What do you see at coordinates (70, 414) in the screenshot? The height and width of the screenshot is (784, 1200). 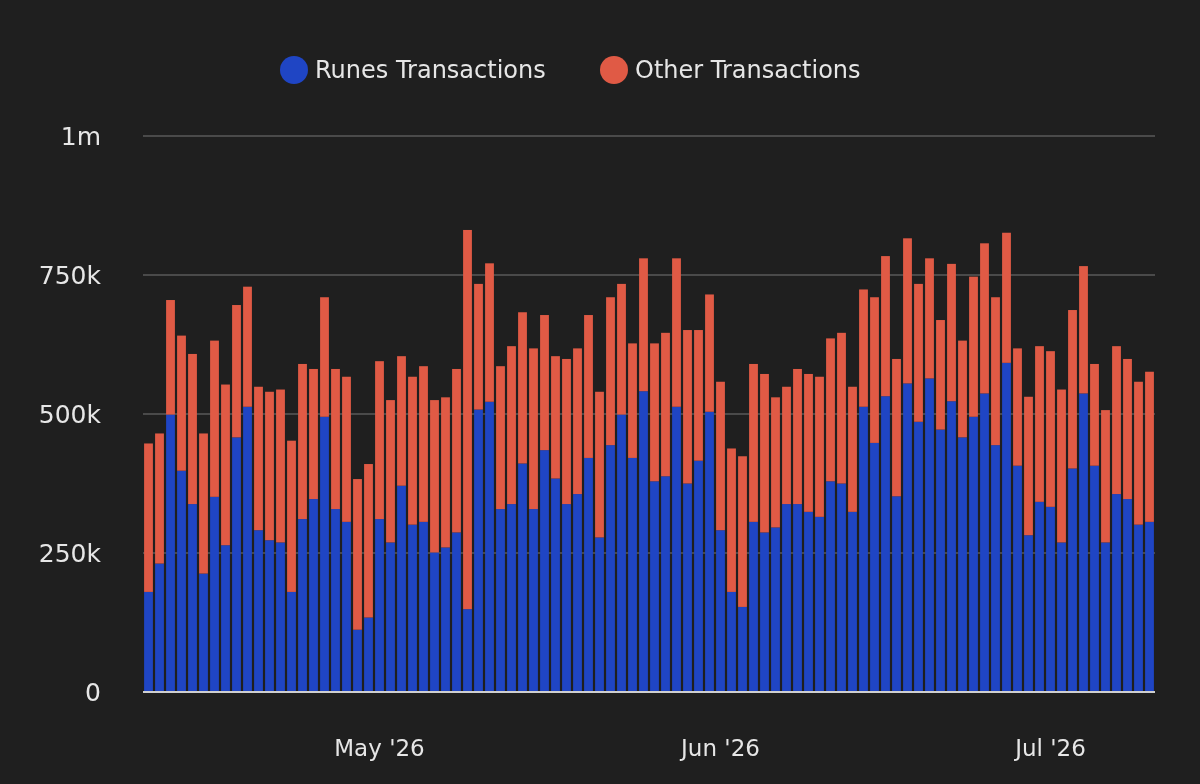 I see `y-tick-label: 500k` at bounding box center [70, 414].